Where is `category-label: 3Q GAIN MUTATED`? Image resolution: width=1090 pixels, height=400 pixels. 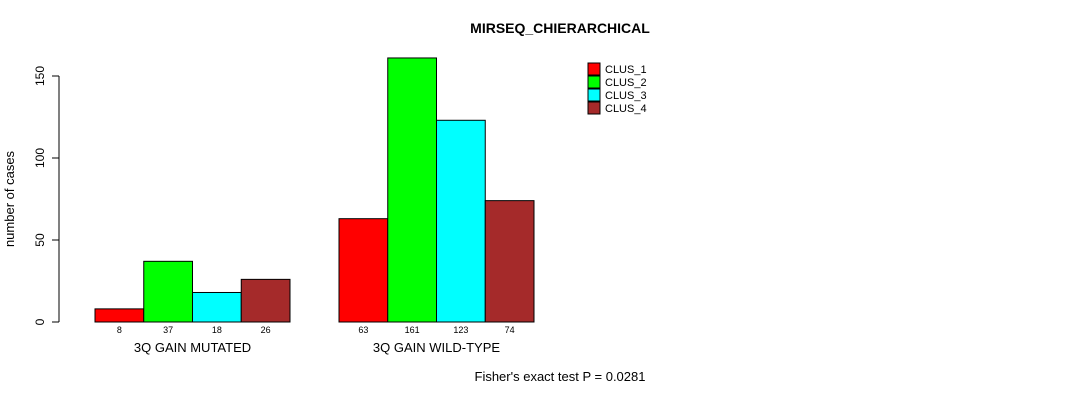
category-label: 3Q GAIN MUTATED is located at coordinates (192, 347).